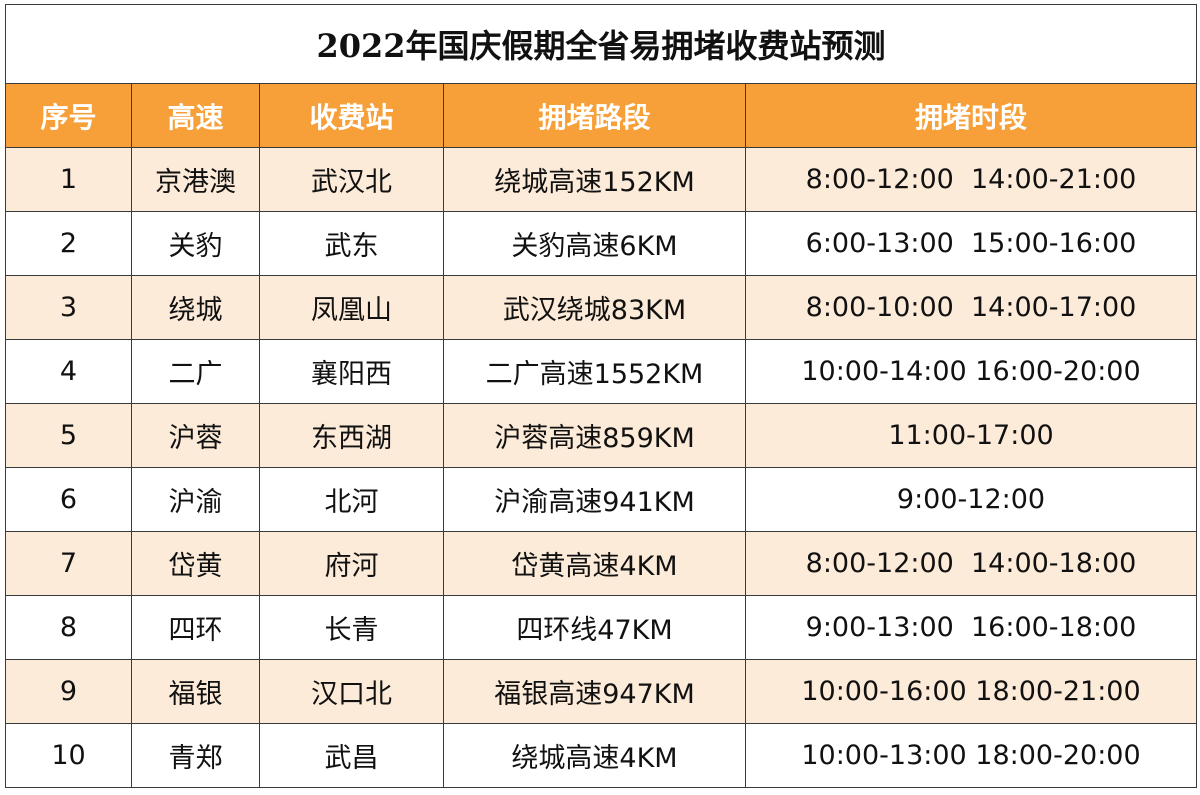  I want to click on cell-congested-section: 沪渝高速941KM, so click(594, 499).